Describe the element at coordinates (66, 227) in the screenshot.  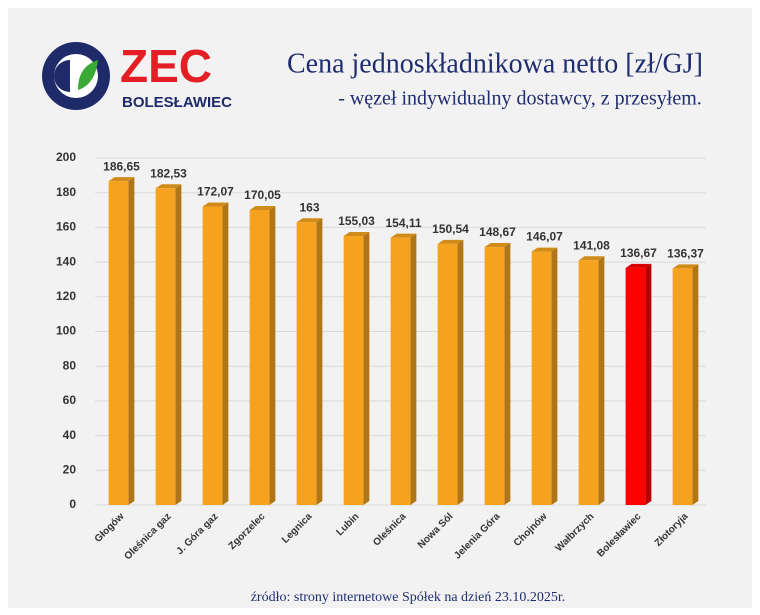
I see `y-tick-label: 160` at that location.